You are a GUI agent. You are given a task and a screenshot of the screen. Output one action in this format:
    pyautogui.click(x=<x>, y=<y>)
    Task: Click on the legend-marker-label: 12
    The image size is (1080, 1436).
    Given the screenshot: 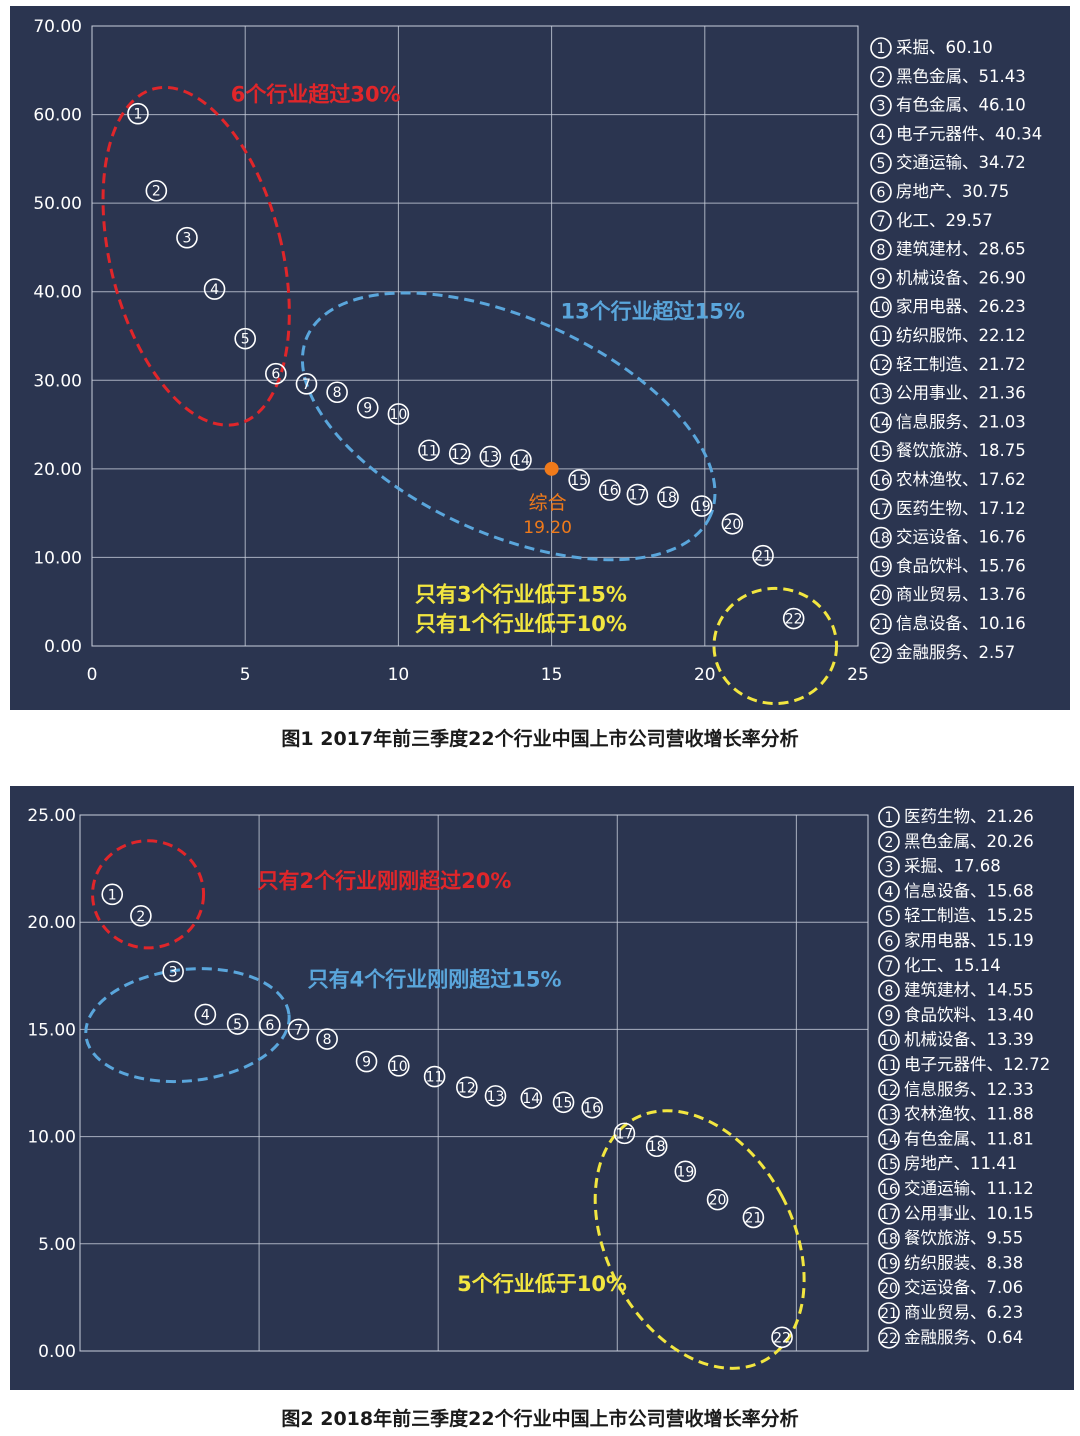 What is the action you would take?
    pyautogui.click(x=889, y=1091)
    